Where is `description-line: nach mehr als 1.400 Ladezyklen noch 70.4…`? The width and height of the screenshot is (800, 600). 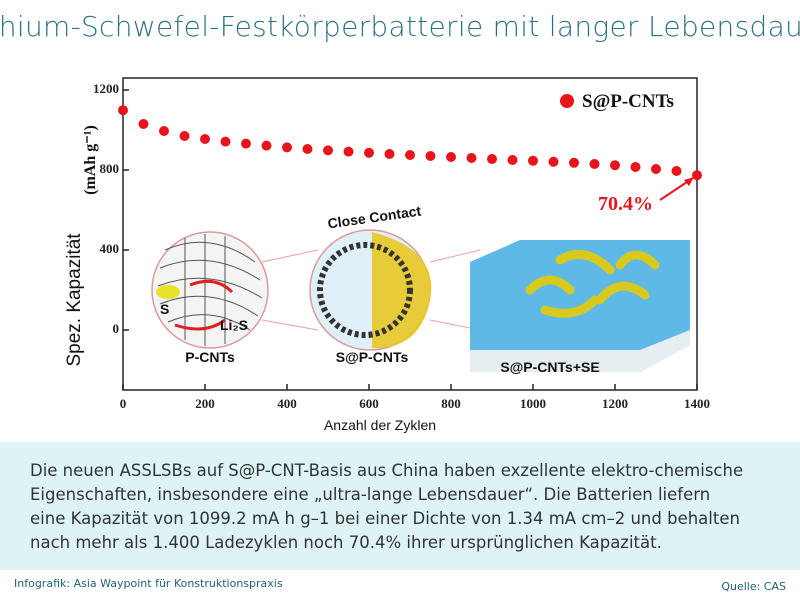 description-line: nach mehr als 1.400 Ladezyklen noch 70.4… is located at coordinates (346, 542).